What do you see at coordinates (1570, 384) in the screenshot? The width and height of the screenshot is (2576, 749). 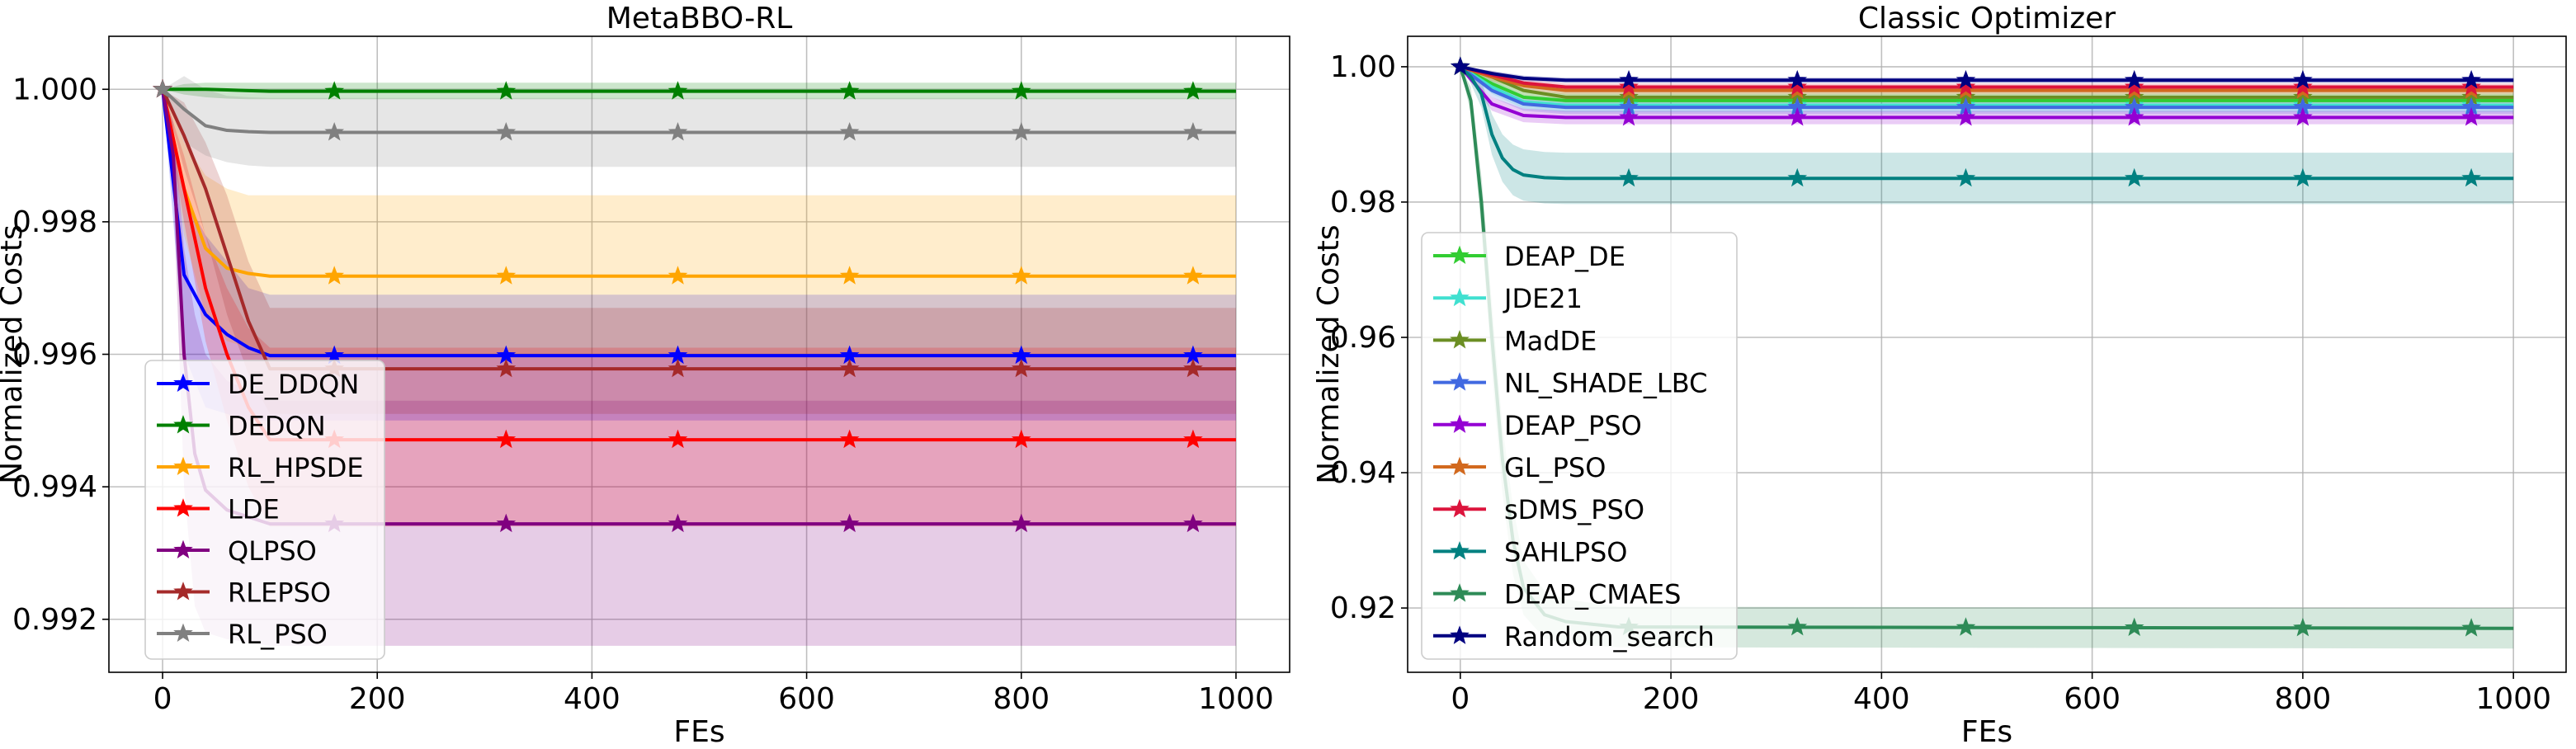 I see `legend-entry: NL_SHADE_LBC` at bounding box center [1570, 384].